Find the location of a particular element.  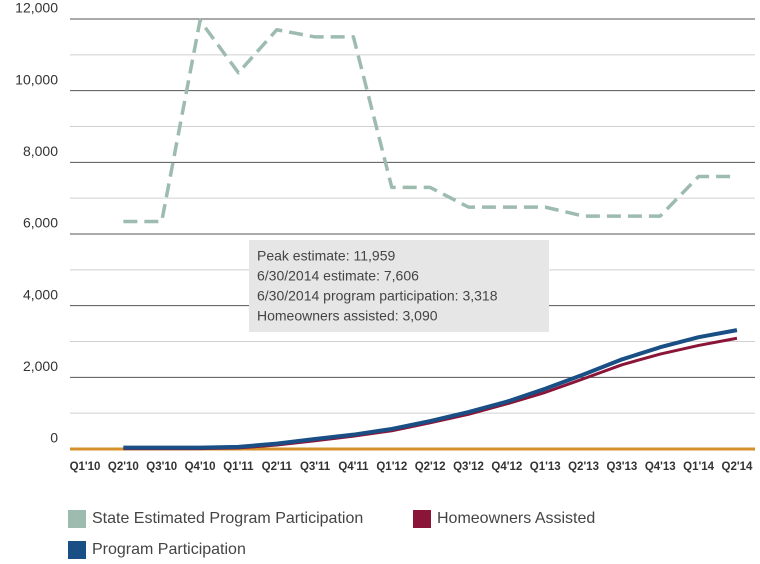

x-tick-label: Q2'13 is located at coordinates (583, 467).